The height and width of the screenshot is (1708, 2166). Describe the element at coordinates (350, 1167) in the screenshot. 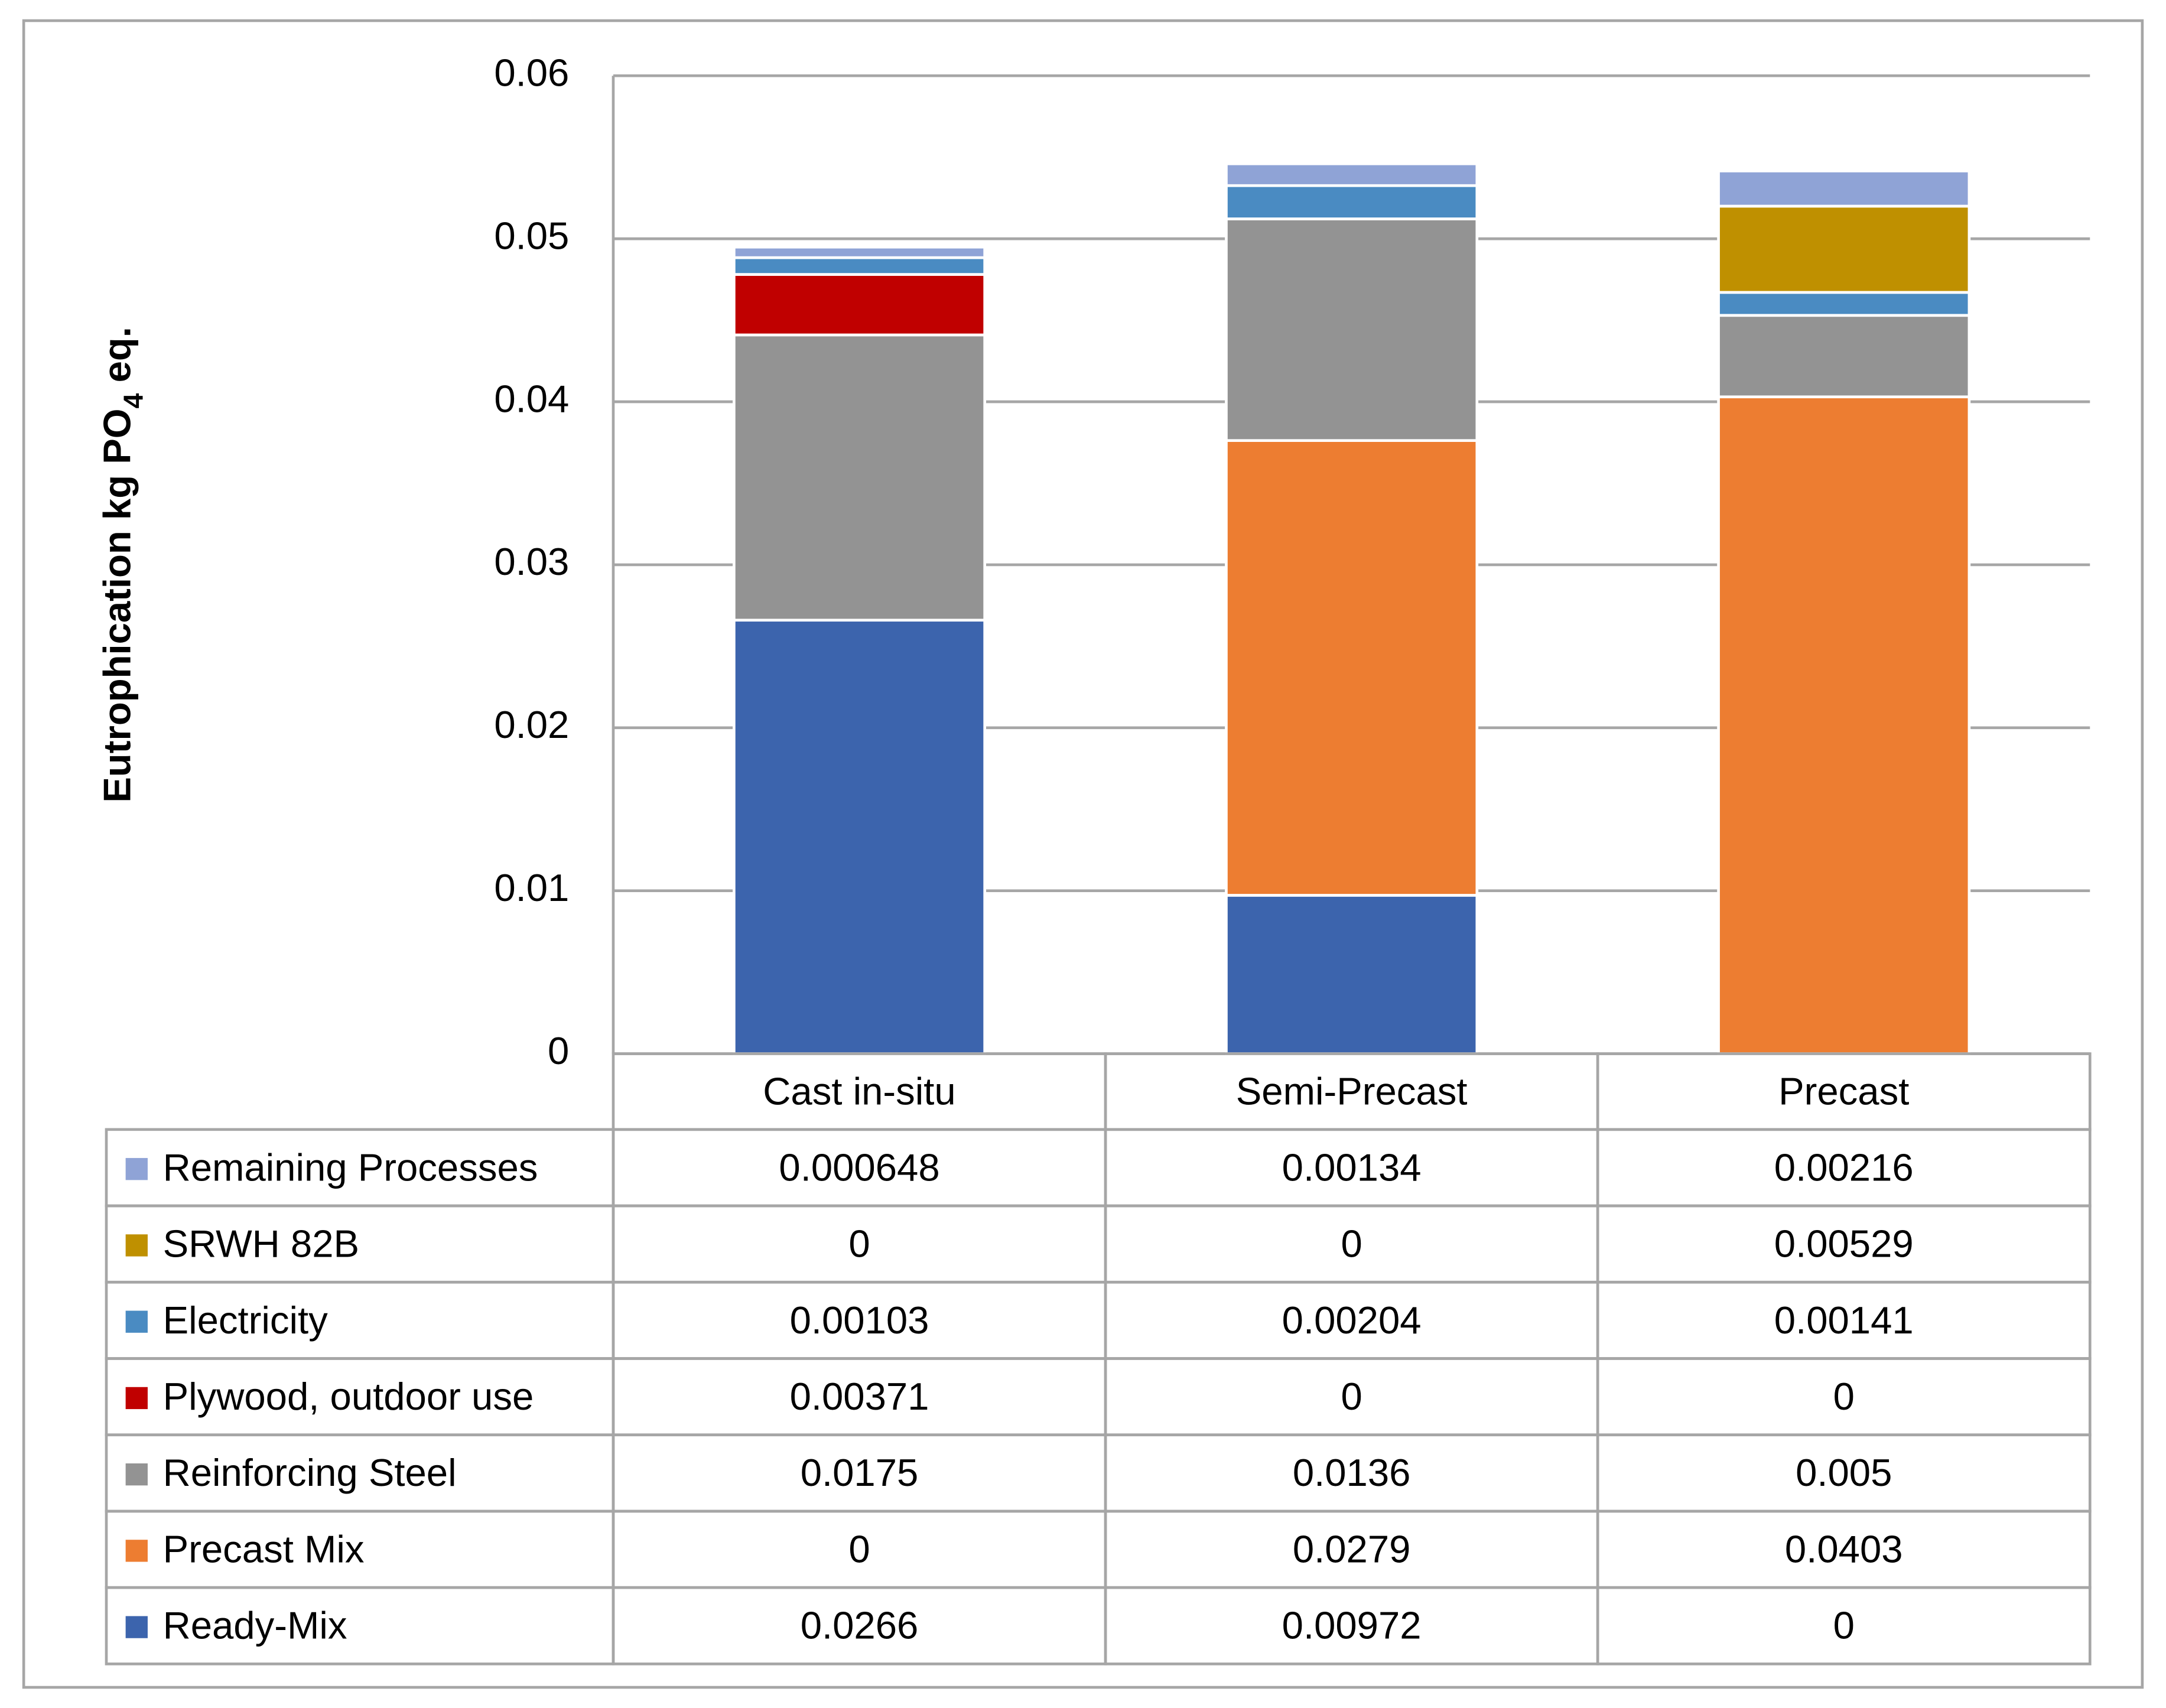

I see `legend-label: Remaining Processes` at that location.